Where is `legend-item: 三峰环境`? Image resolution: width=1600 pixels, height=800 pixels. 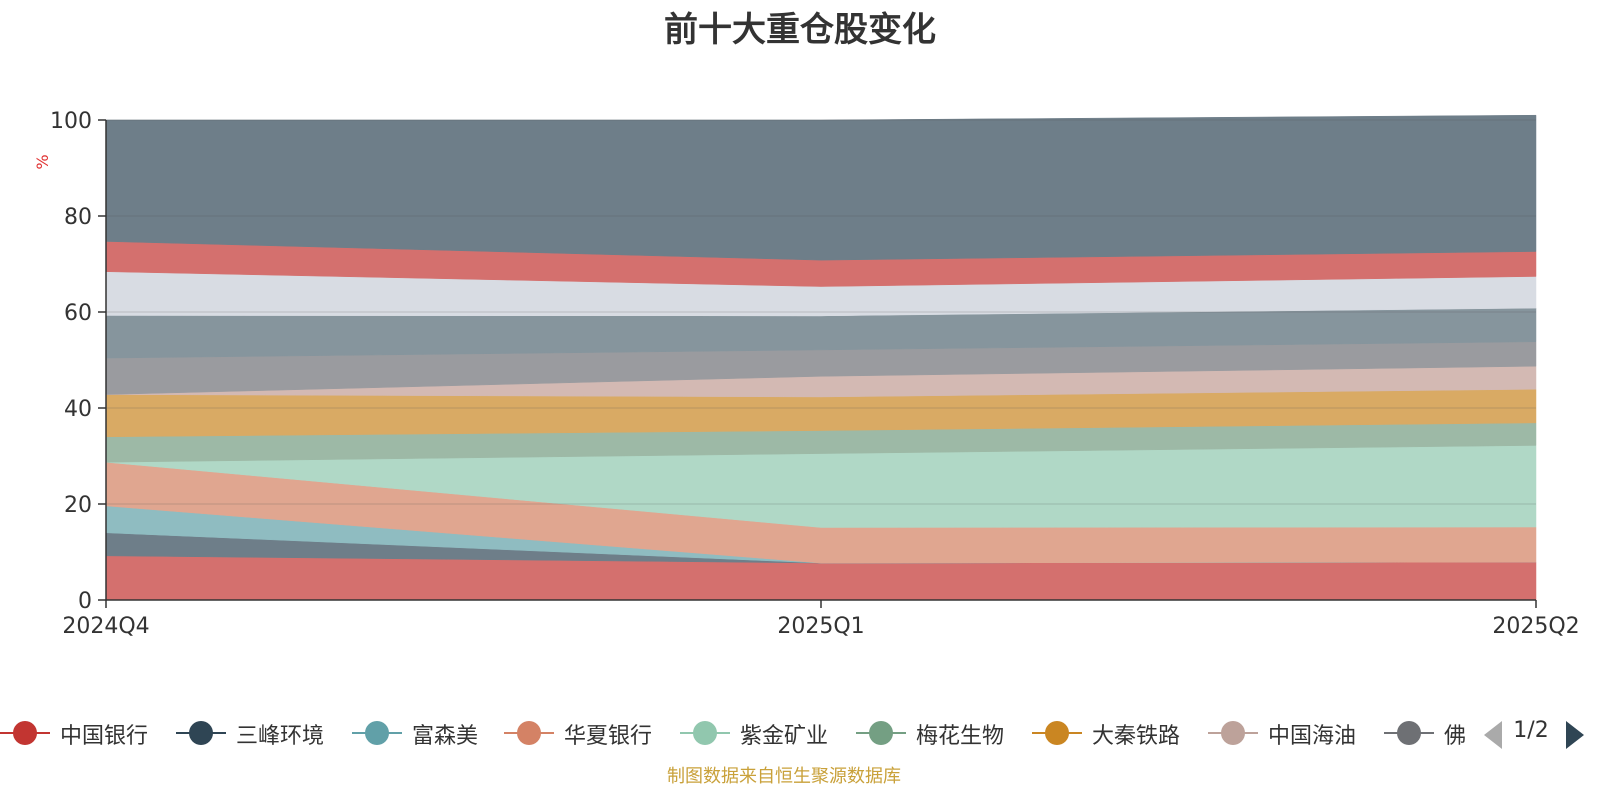 legend-item: 三峰环境 is located at coordinates (264, 733).